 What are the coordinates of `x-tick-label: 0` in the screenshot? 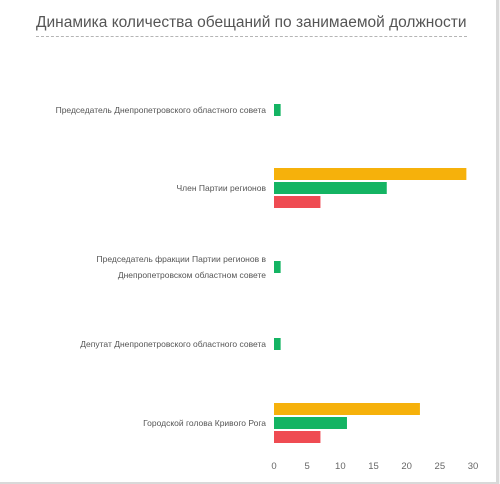 It's located at (273, 466).